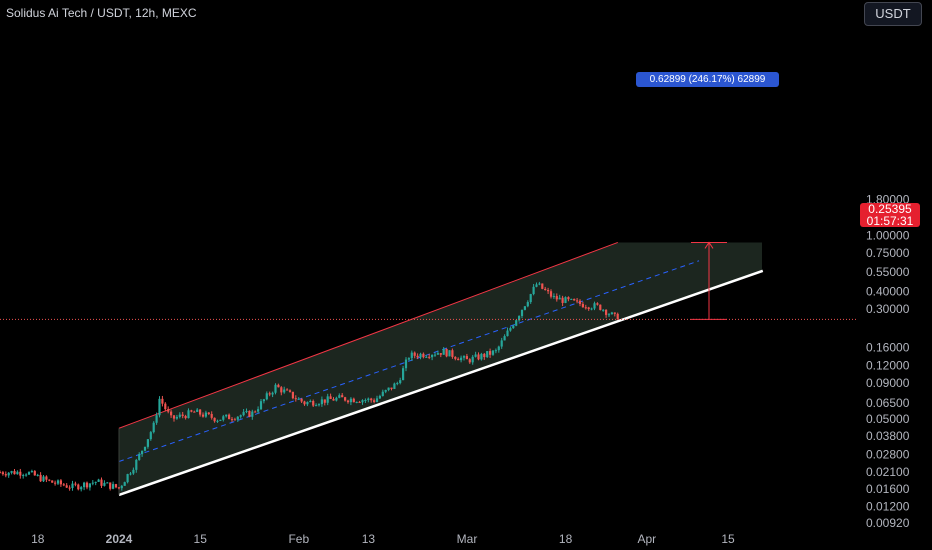 The width and height of the screenshot is (932, 550). What do you see at coordinates (890, 221) in the screenshot?
I see `countdown: 01:57:31` at bounding box center [890, 221].